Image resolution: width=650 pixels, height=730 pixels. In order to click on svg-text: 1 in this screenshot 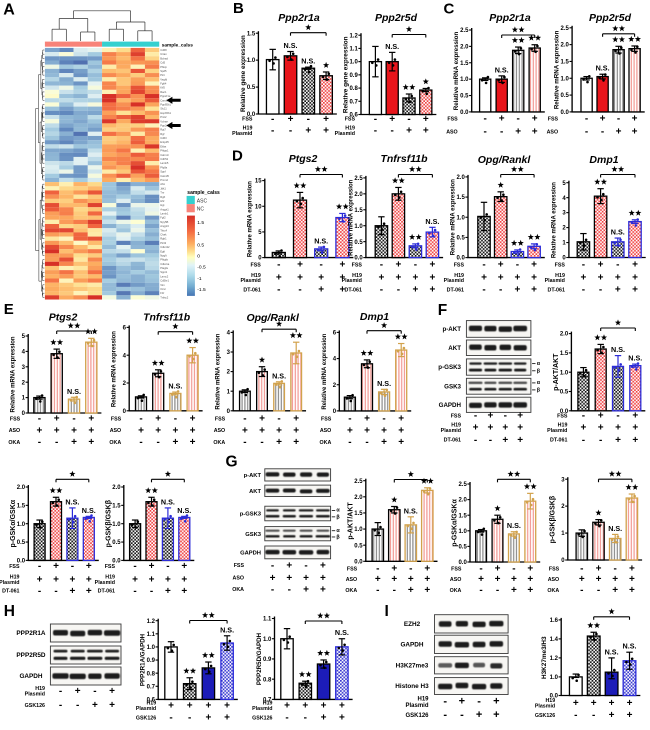, I will do `click(198, 234)`.